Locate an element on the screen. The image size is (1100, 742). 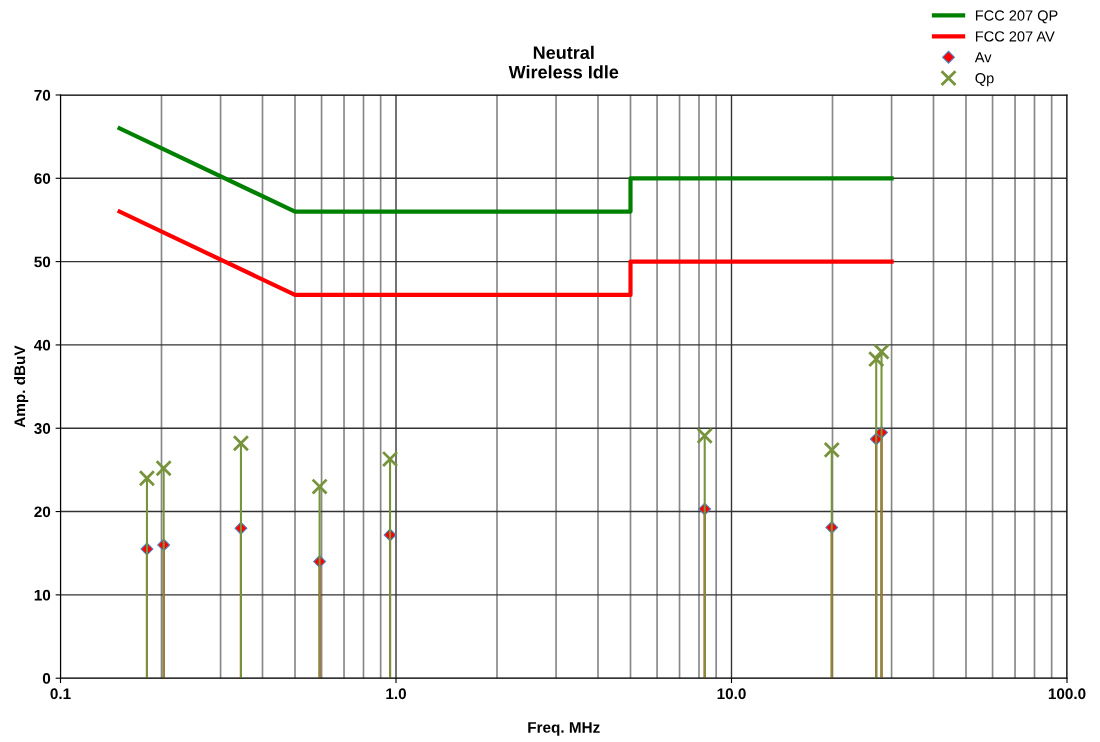
legend-label: FCC 207 AV is located at coordinates (1015, 36).